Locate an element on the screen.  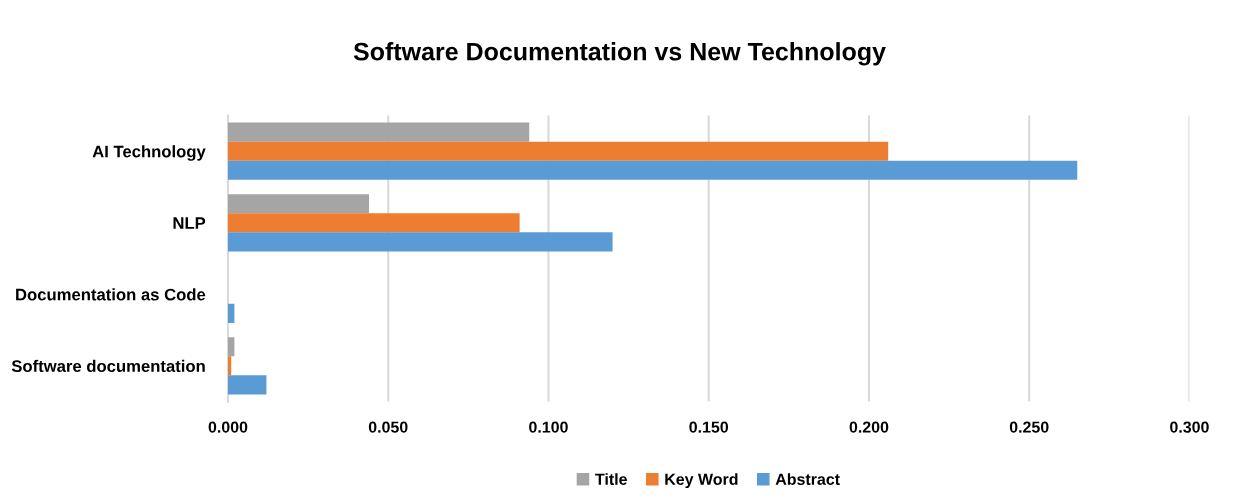
x-tick-label: 0.300 is located at coordinates (1189, 427).